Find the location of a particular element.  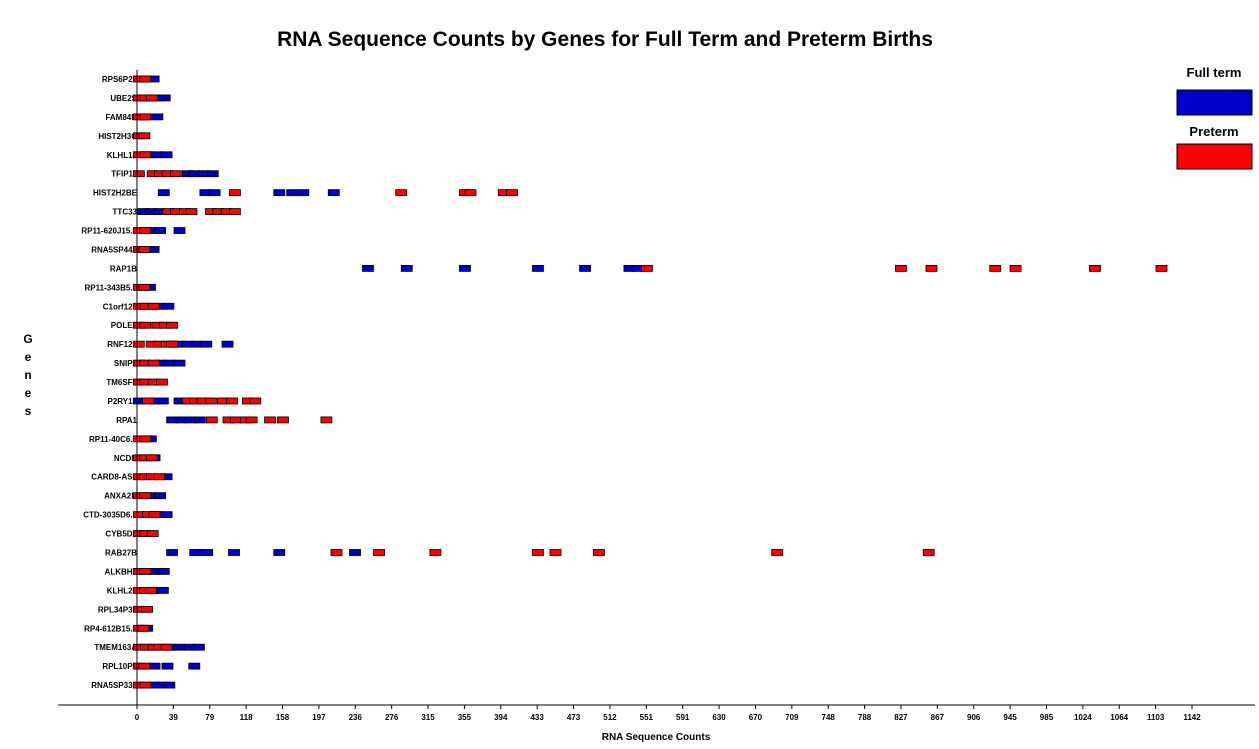

x-tick-label: 276 is located at coordinates (392, 717).